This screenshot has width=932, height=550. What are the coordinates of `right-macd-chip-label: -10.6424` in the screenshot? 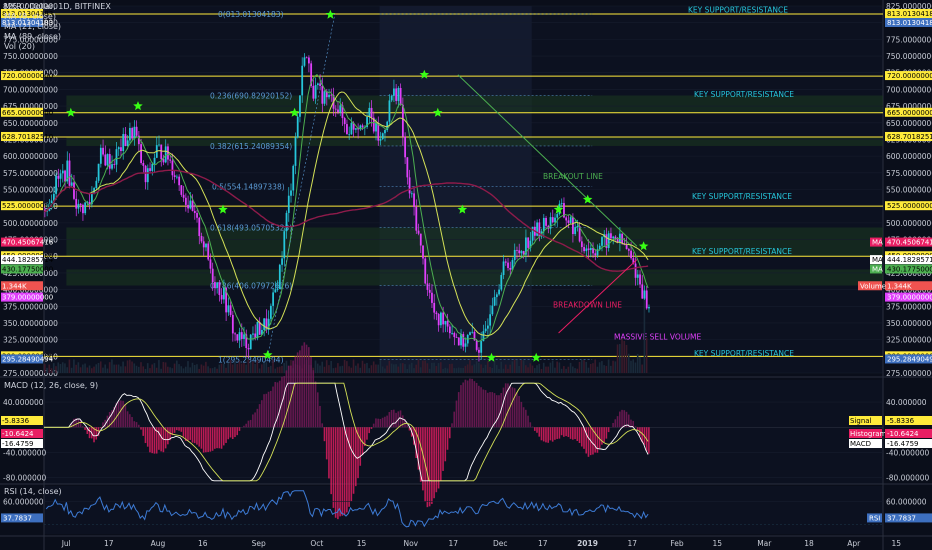 It's located at (903, 434).